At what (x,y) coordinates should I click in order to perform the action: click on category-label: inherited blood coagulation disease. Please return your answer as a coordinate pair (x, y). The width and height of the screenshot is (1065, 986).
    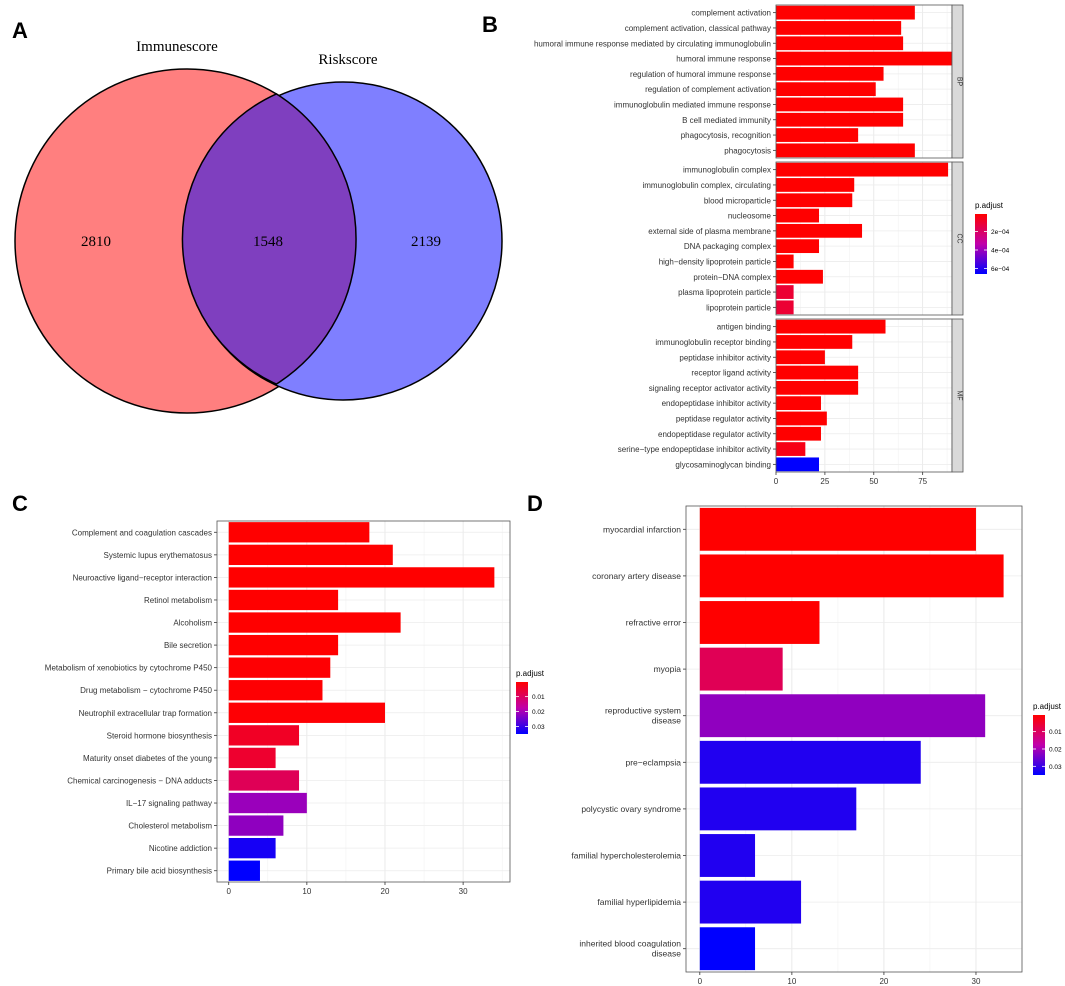
    Looking at the image, I should click on (630, 949).